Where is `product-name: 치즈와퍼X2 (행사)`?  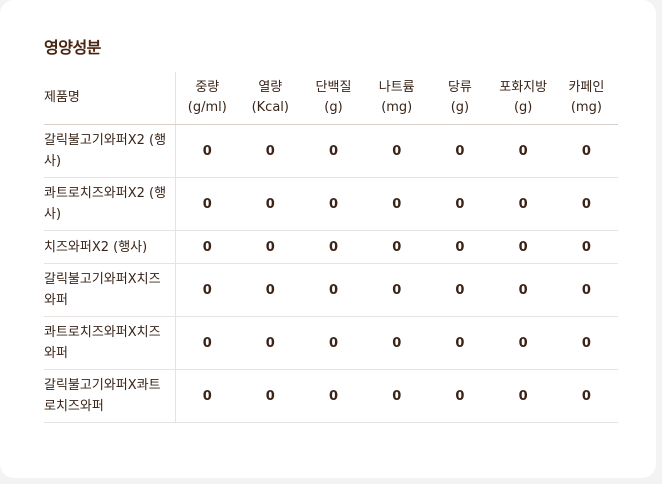
product-name: 치즈와퍼X2 (행사) is located at coordinates (110, 247).